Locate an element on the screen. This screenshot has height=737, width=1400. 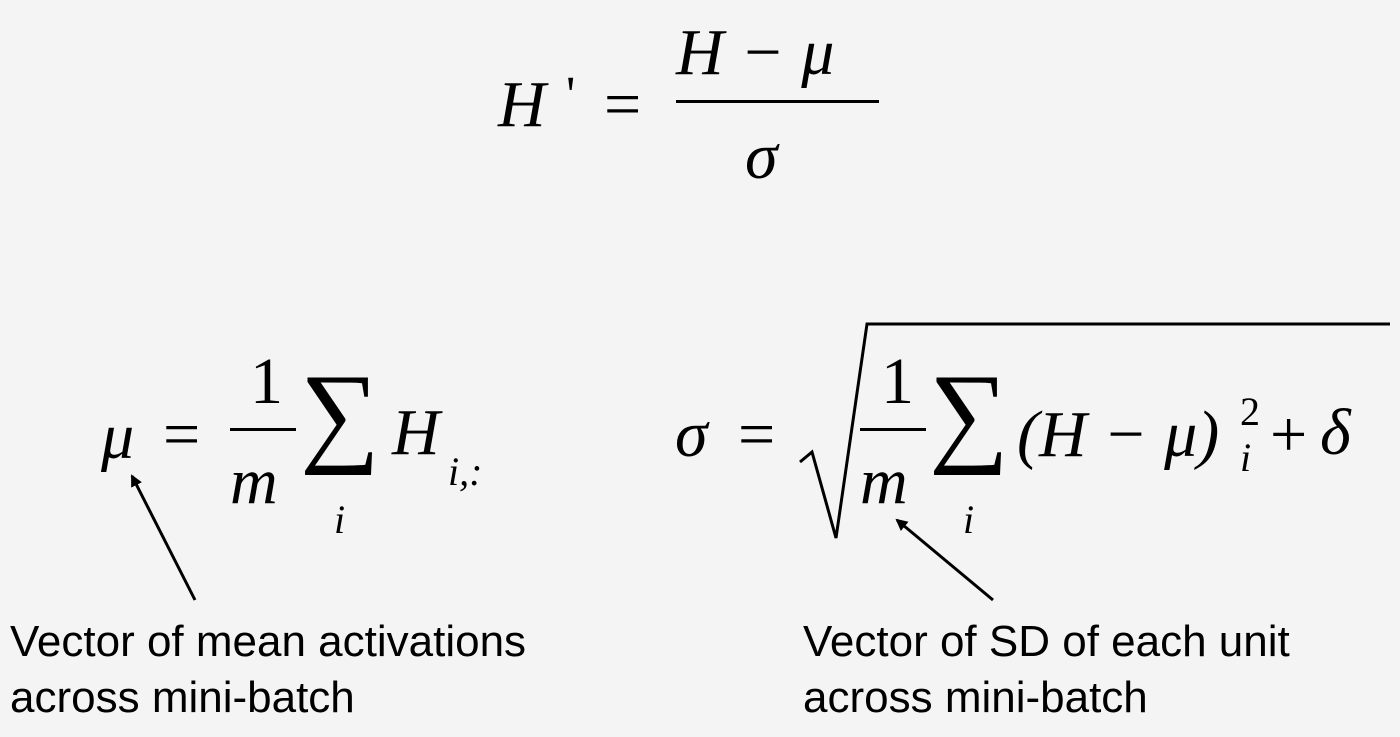
main-numerator: H − μ is located at coordinates (755, 52).